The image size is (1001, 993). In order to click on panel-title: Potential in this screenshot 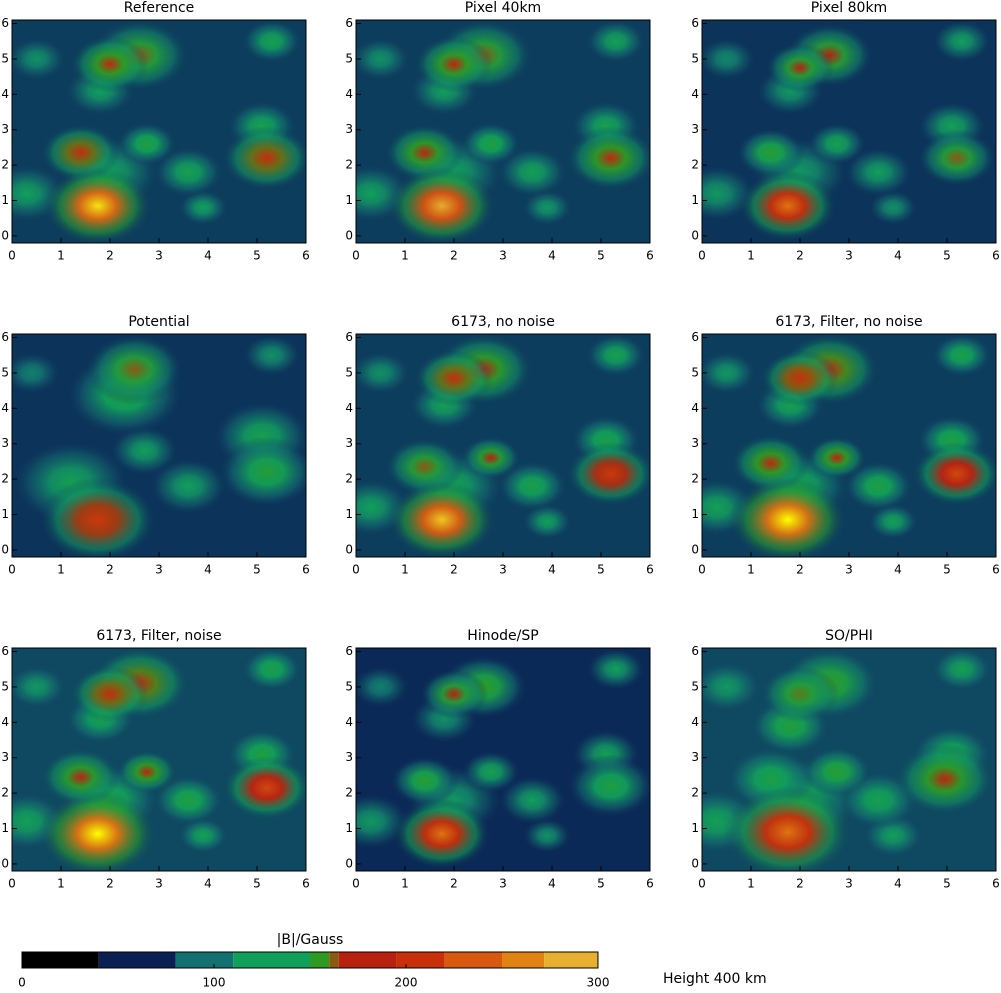, I will do `click(158, 322)`.